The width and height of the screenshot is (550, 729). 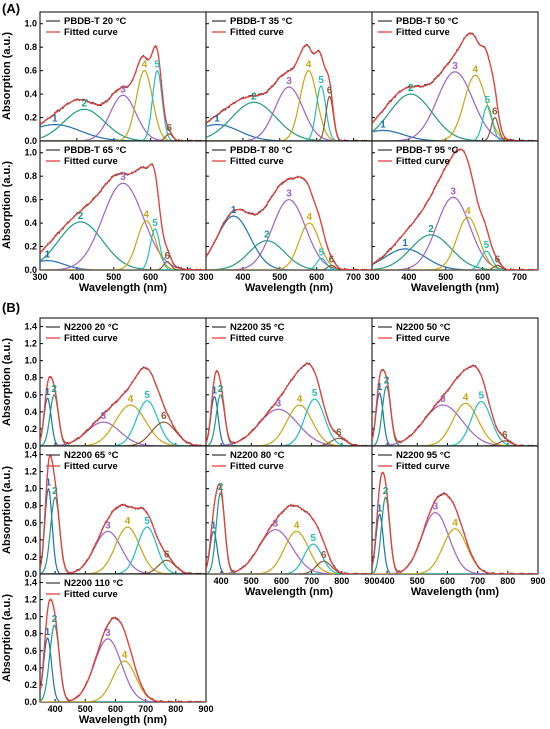 I want to click on legend-sample-label: N2200 20 °C, so click(x=91, y=327).